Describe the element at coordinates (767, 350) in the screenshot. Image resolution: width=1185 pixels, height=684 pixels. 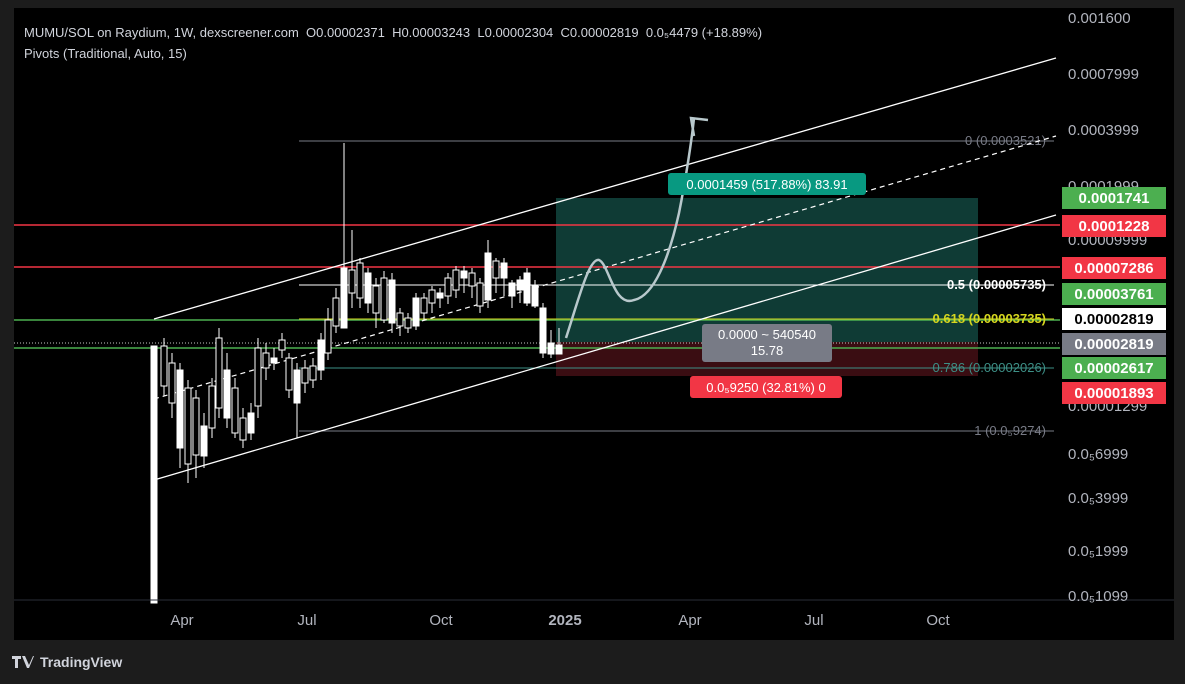
I see `center-label-2: 15.78` at that location.